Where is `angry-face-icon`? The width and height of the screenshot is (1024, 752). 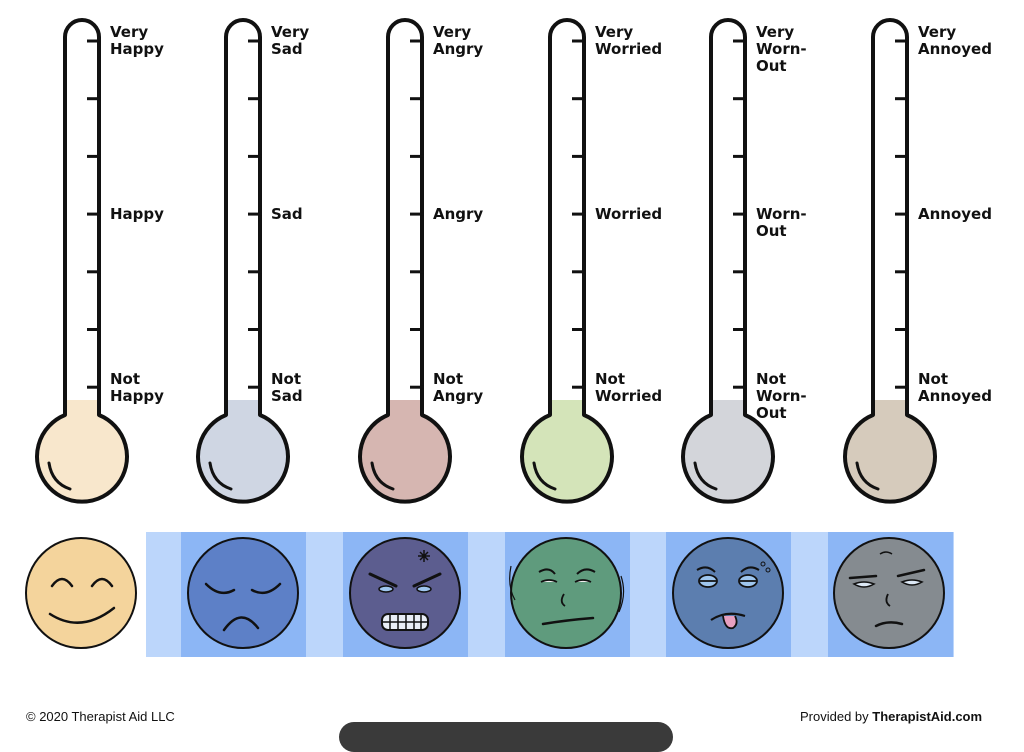 angry-face-icon is located at coordinates (405, 593).